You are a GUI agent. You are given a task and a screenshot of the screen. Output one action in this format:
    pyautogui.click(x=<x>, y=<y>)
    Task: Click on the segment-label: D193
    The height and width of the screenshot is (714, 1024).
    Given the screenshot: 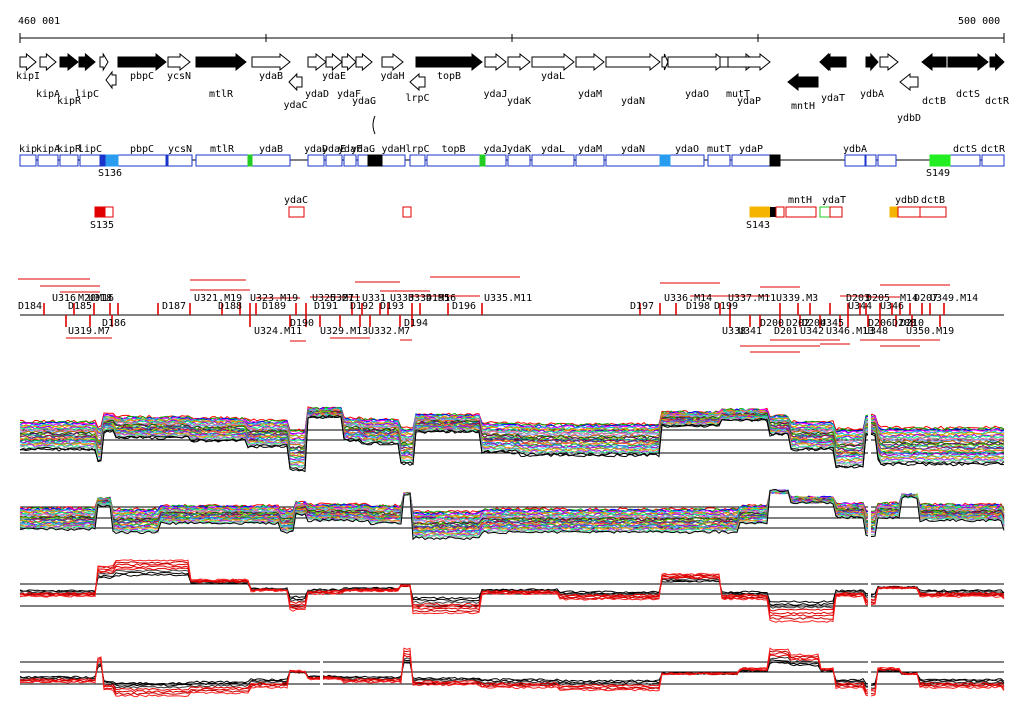 What is the action you would take?
    pyautogui.click(x=392, y=306)
    